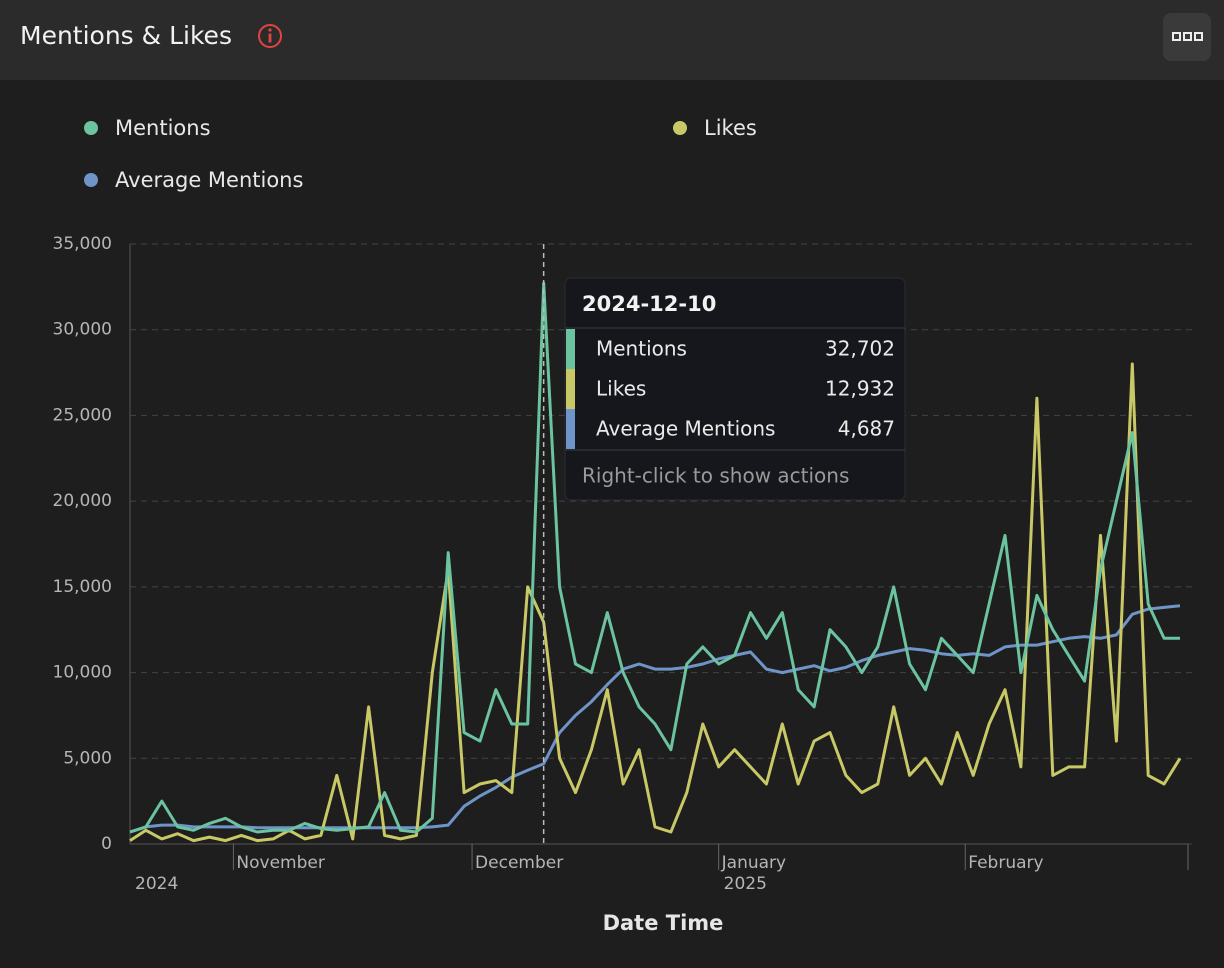 Image resolution: width=1224 pixels, height=968 pixels. What do you see at coordinates (106, 844) in the screenshot?
I see `y-tick-label: 0` at bounding box center [106, 844].